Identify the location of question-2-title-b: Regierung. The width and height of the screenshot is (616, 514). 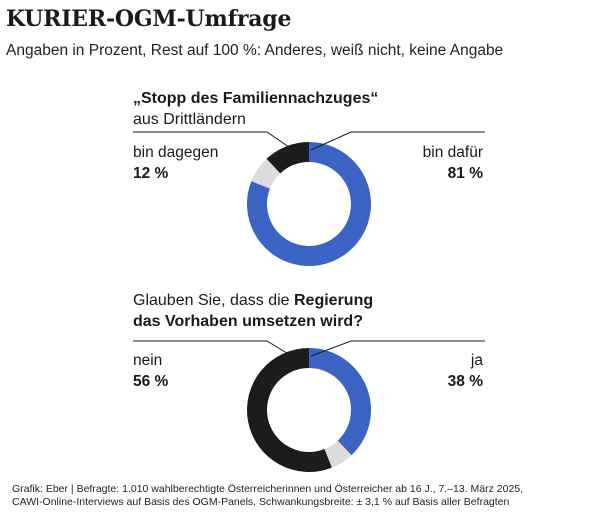
(334, 300).